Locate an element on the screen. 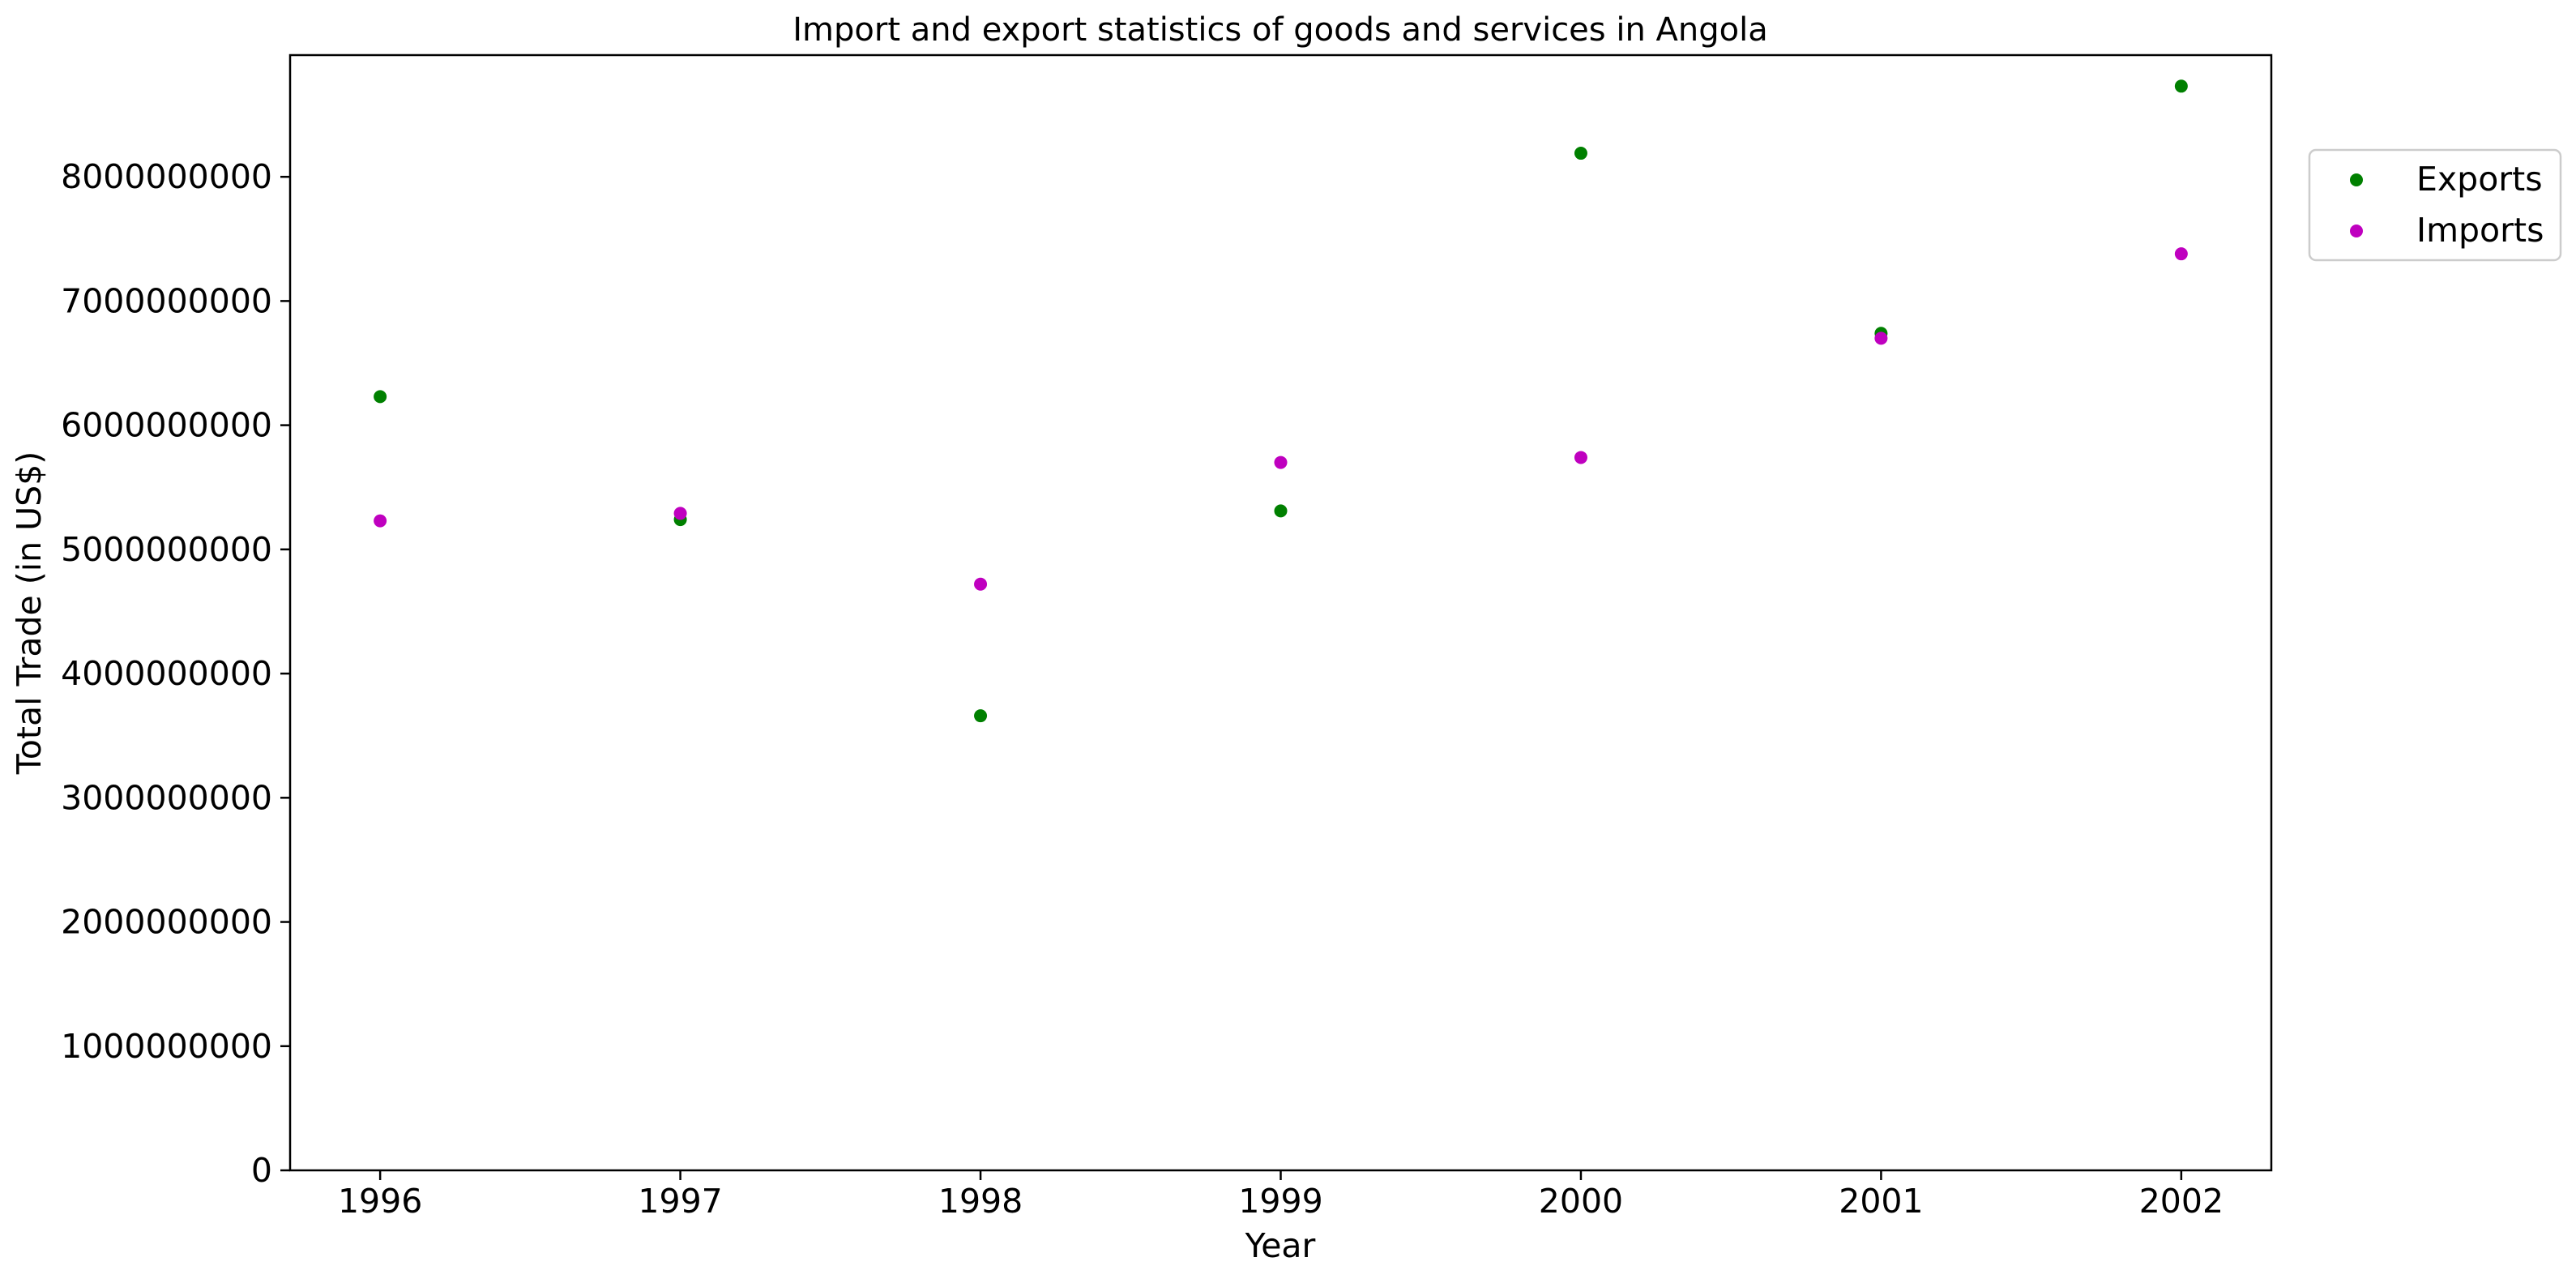  legend-marker-exports is located at coordinates (2356, 179).